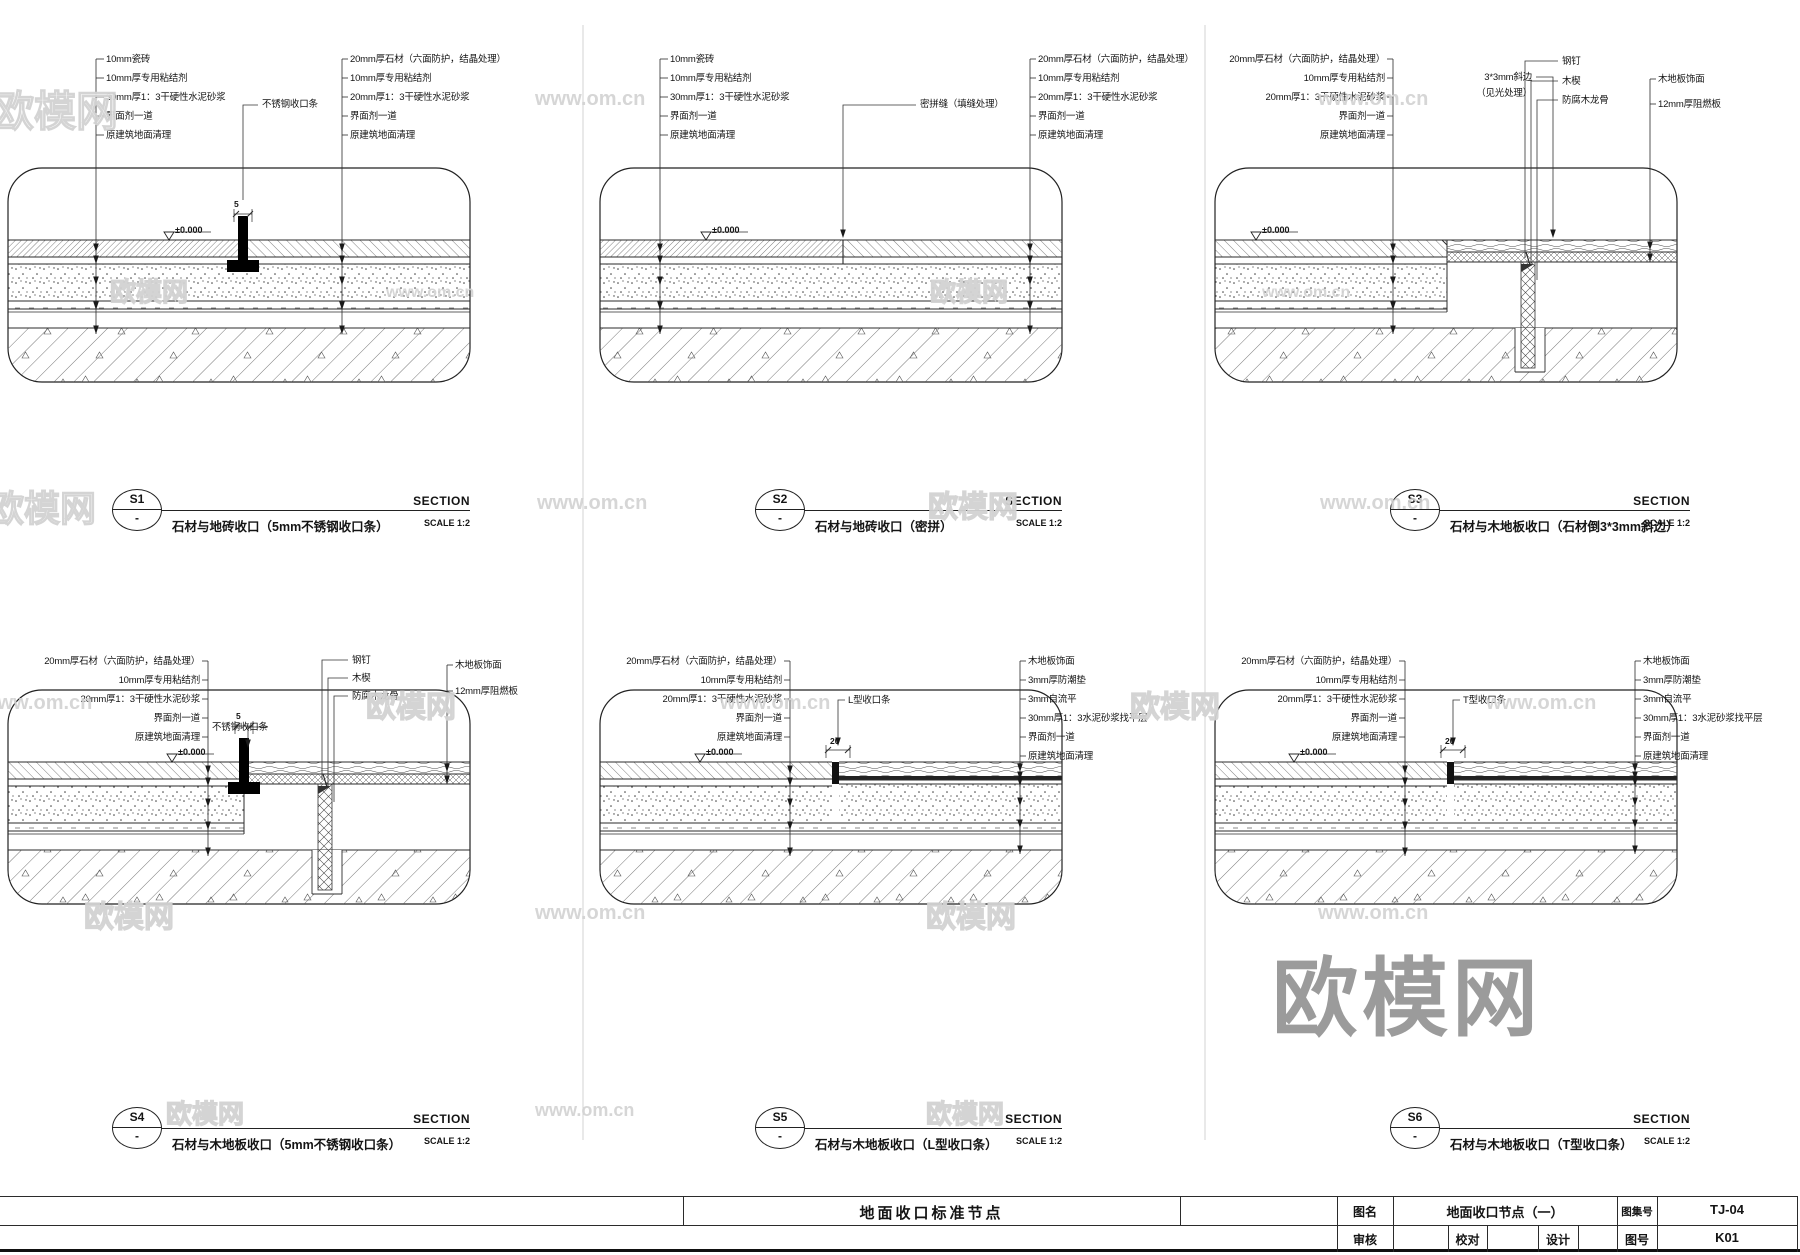  I want to click on callout-label: T型收口条, so click(1484, 700).